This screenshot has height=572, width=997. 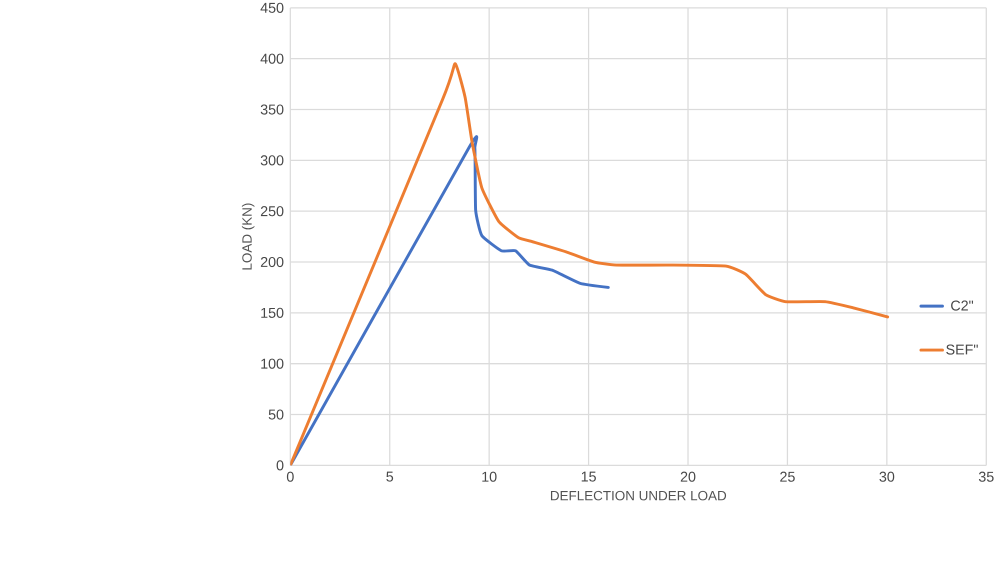 What do you see at coordinates (390, 477) in the screenshot?
I see `x-tick-label: 5` at bounding box center [390, 477].